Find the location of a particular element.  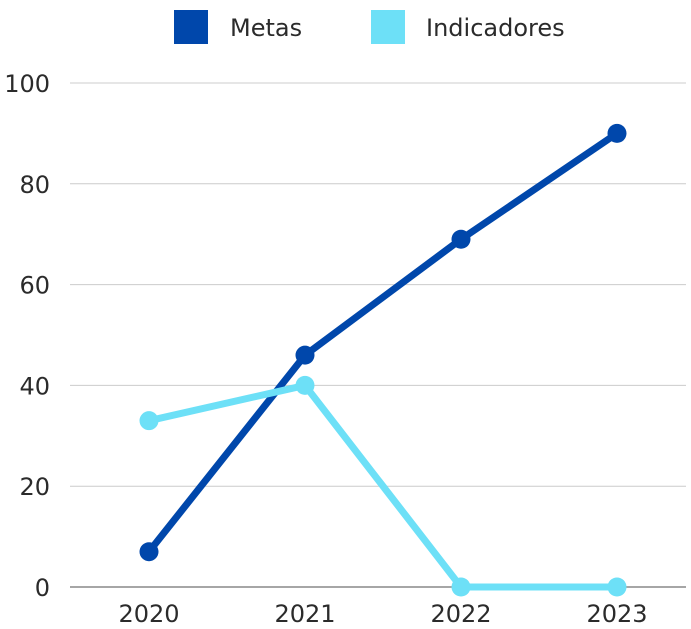

y-axis: 0 20 40 60 80 100 is located at coordinates (27, 336).